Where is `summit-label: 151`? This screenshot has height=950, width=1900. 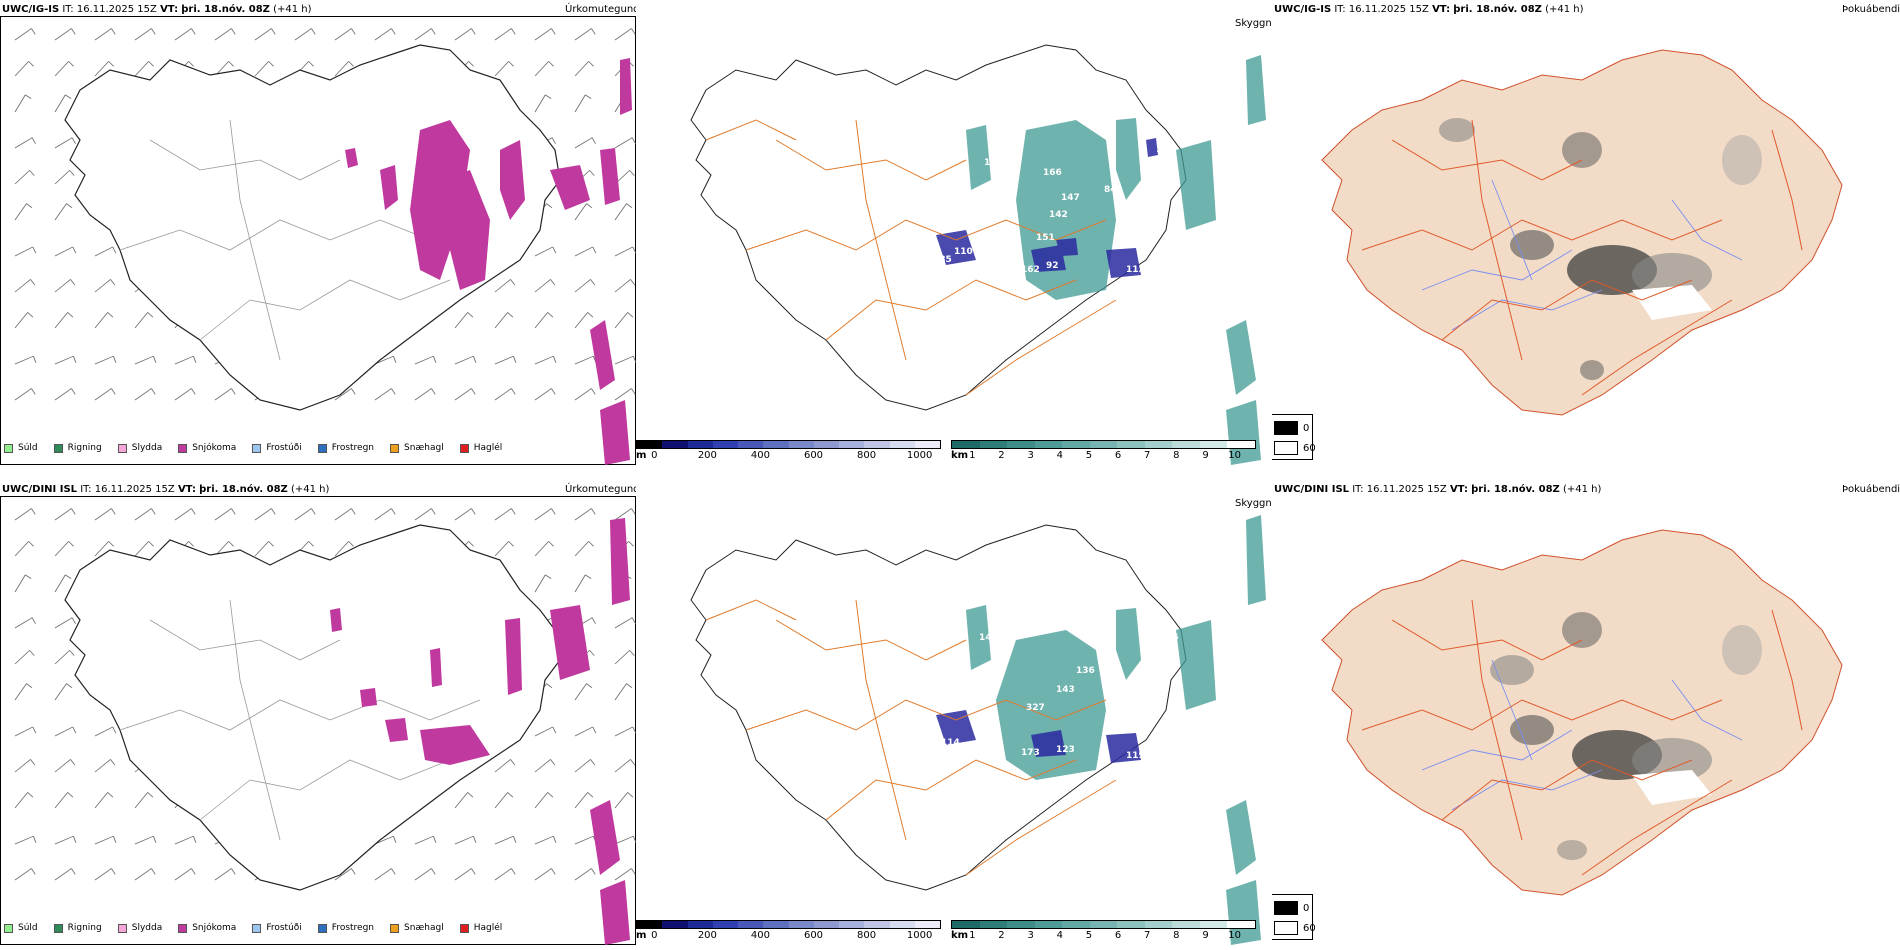
summit-label: 151 is located at coordinates (1045, 238).